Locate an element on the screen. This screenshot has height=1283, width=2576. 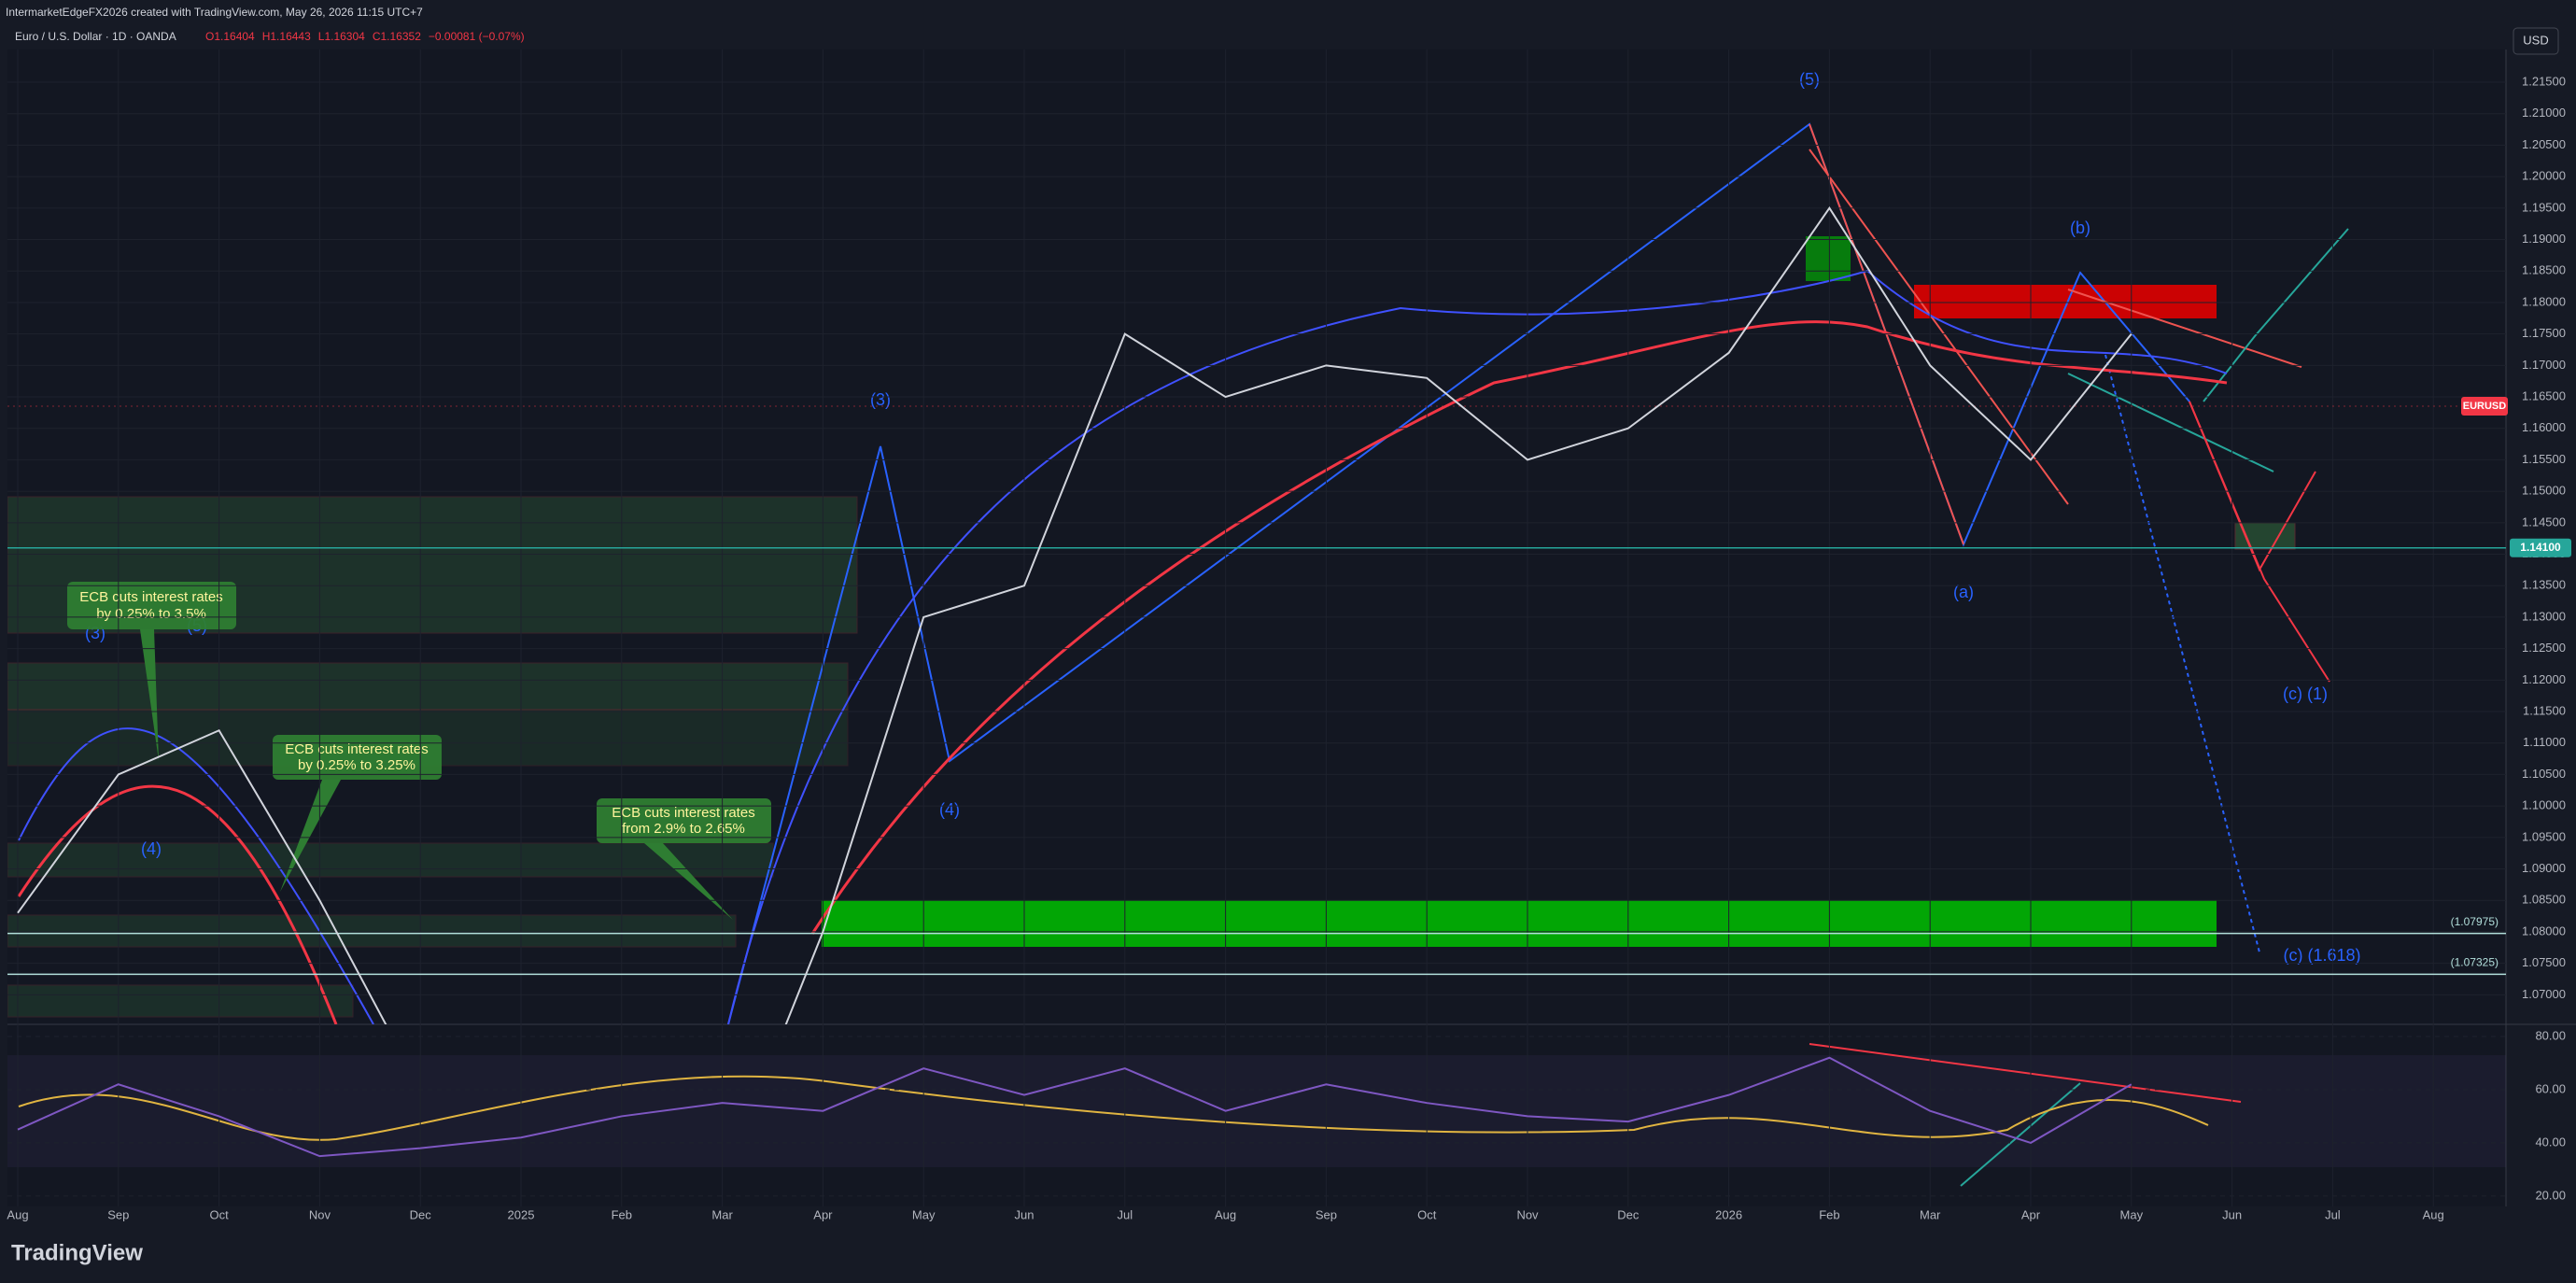
y-tick-label: 80.00 is located at coordinates (2551, 1035).